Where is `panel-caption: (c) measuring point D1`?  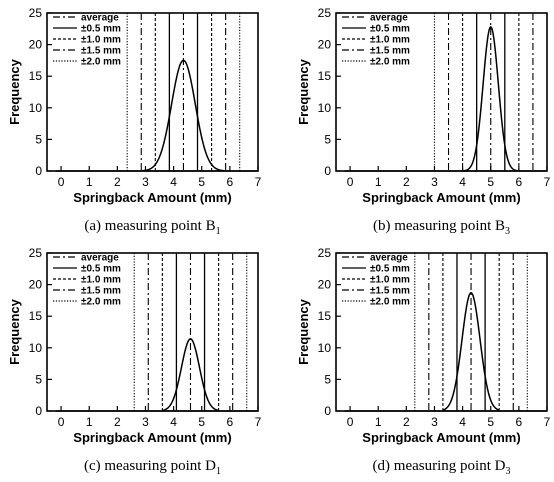 panel-caption: (c) measuring point D1 is located at coordinates (152, 467).